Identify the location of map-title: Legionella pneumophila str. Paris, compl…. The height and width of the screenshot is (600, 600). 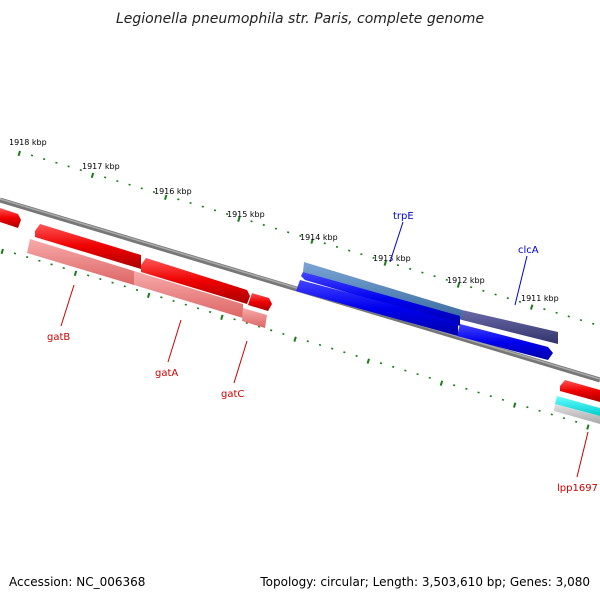
(300, 19).